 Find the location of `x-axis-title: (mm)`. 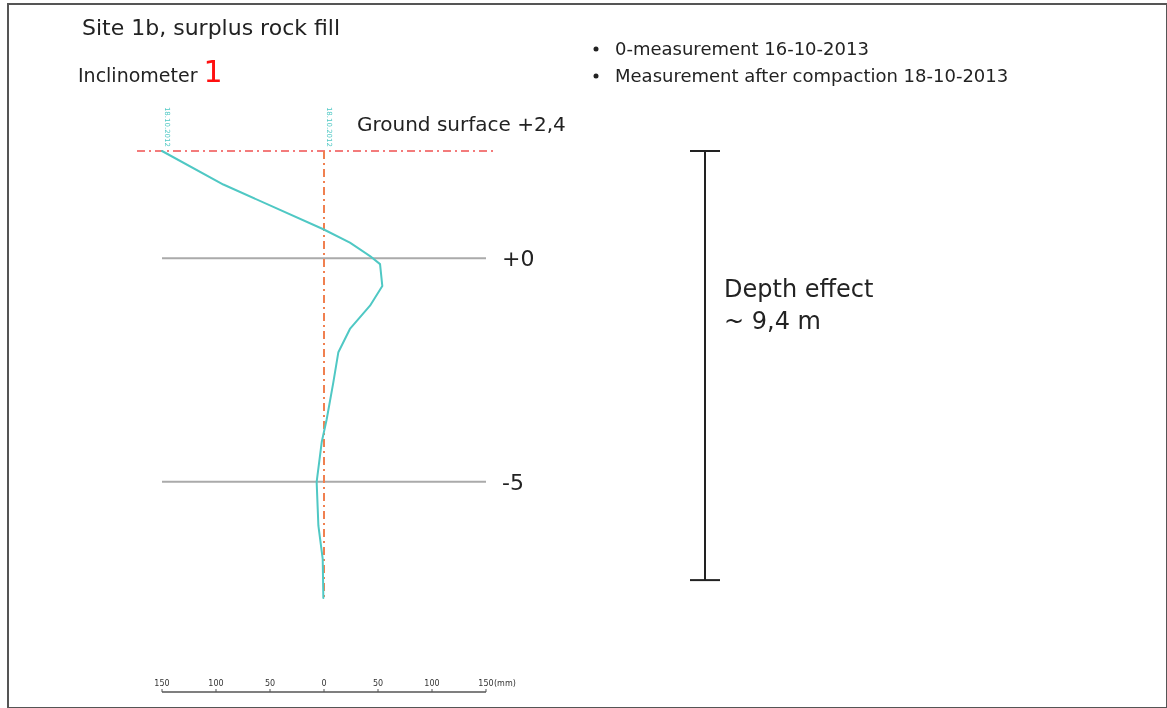

x-axis-title: (mm) is located at coordinates (505, 683).